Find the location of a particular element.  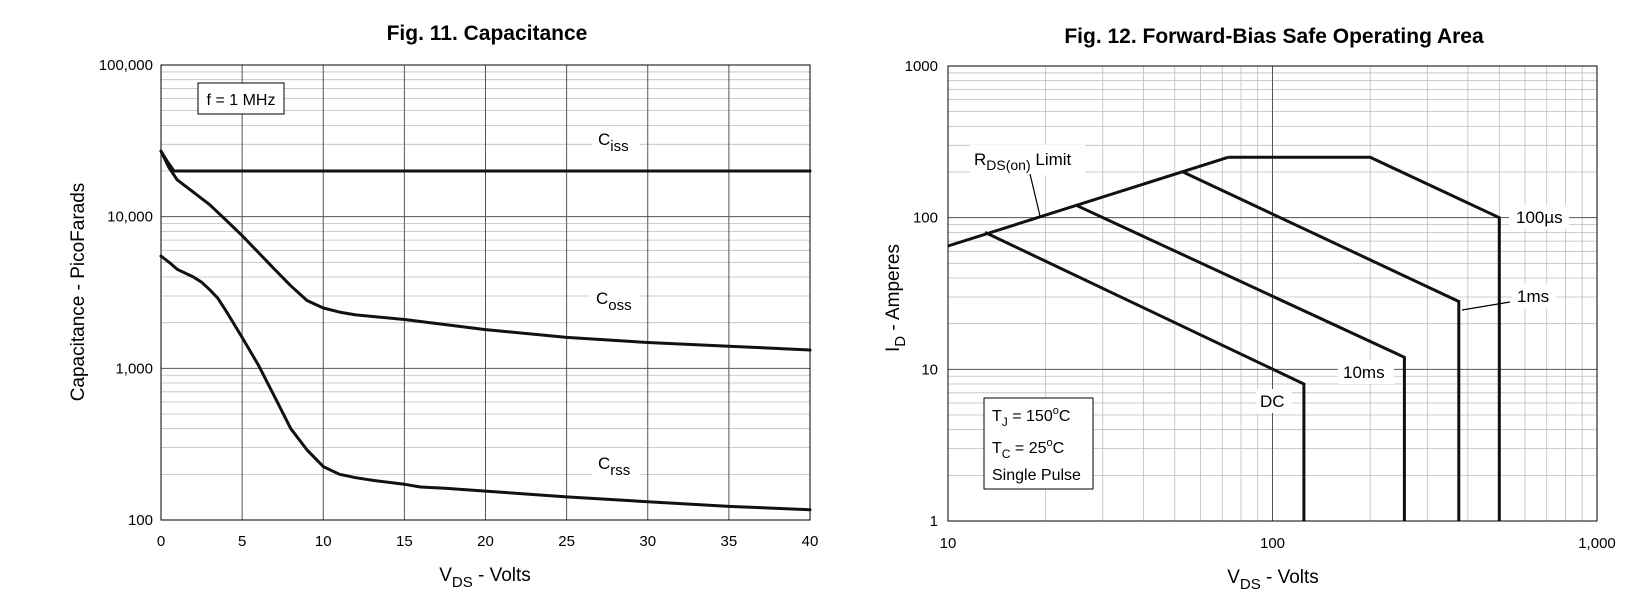

soa-curve-1ms is located at coordinates (1321, 345).